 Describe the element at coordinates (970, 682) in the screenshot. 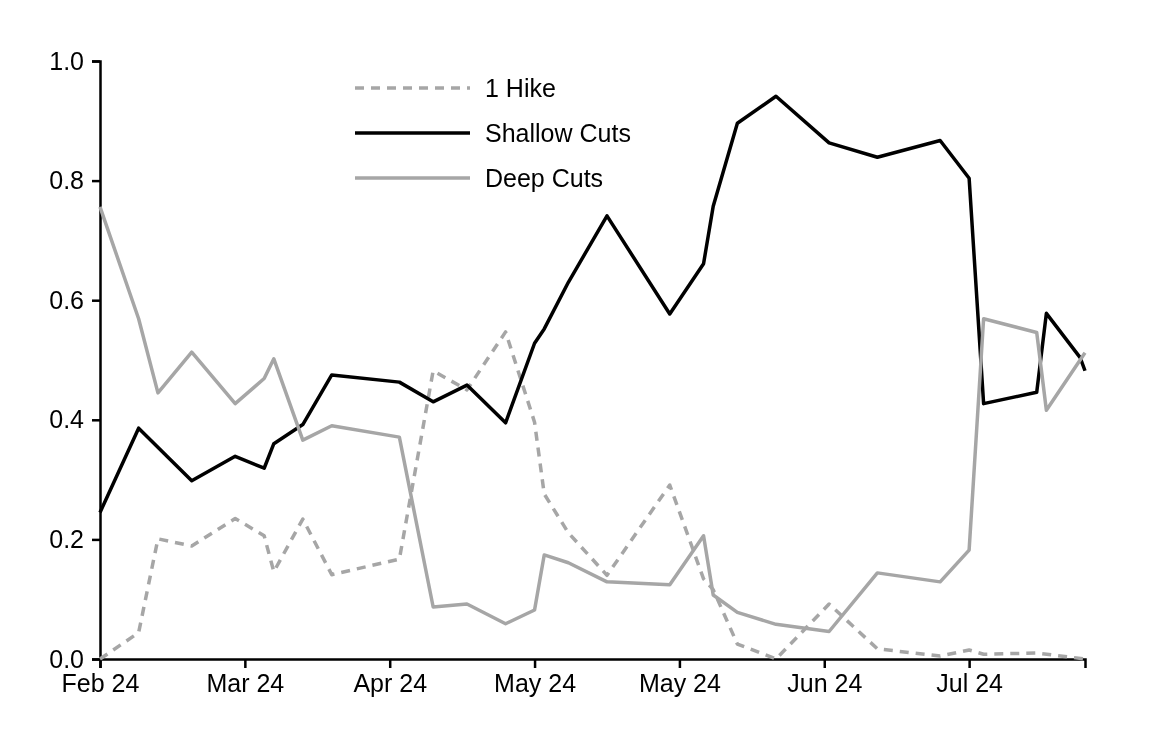

I see `x-tick-label: Jul 24` at that location.